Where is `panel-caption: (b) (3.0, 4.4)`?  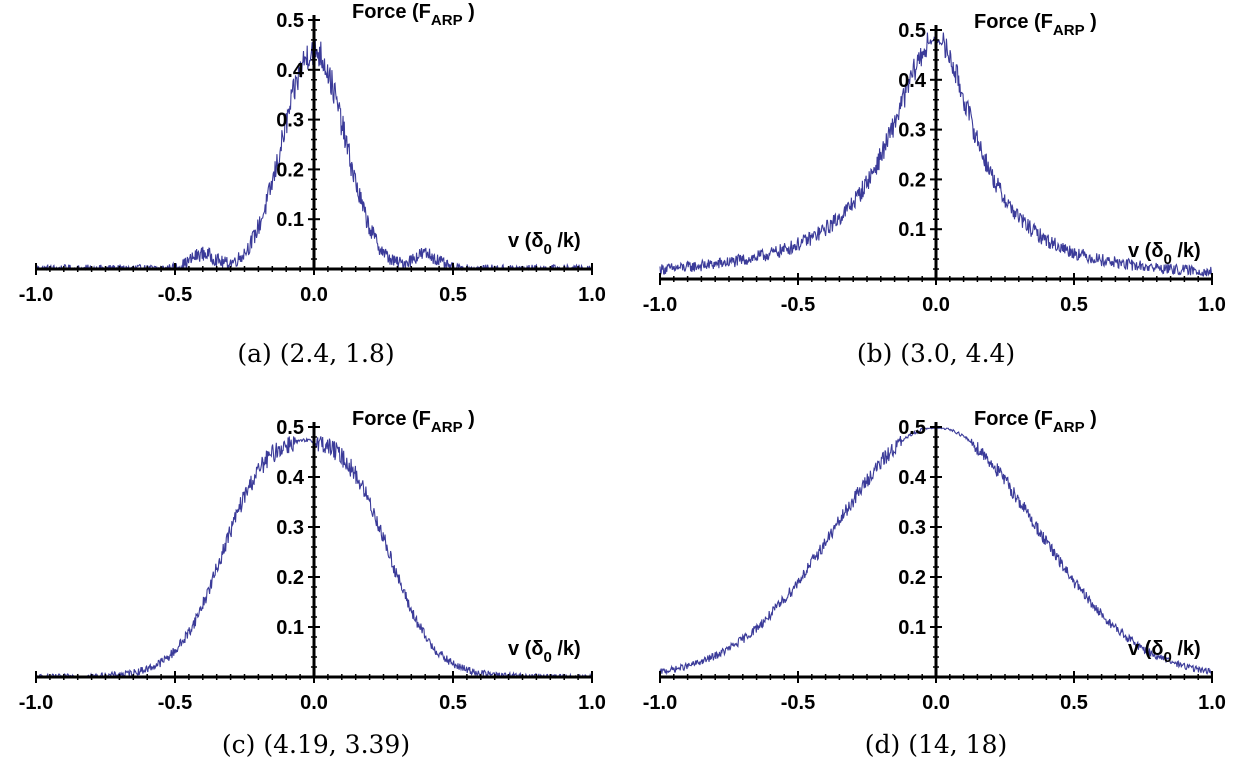
panel-caption: (b) (3.0, 4.4) is located at coordinates (936, 353).